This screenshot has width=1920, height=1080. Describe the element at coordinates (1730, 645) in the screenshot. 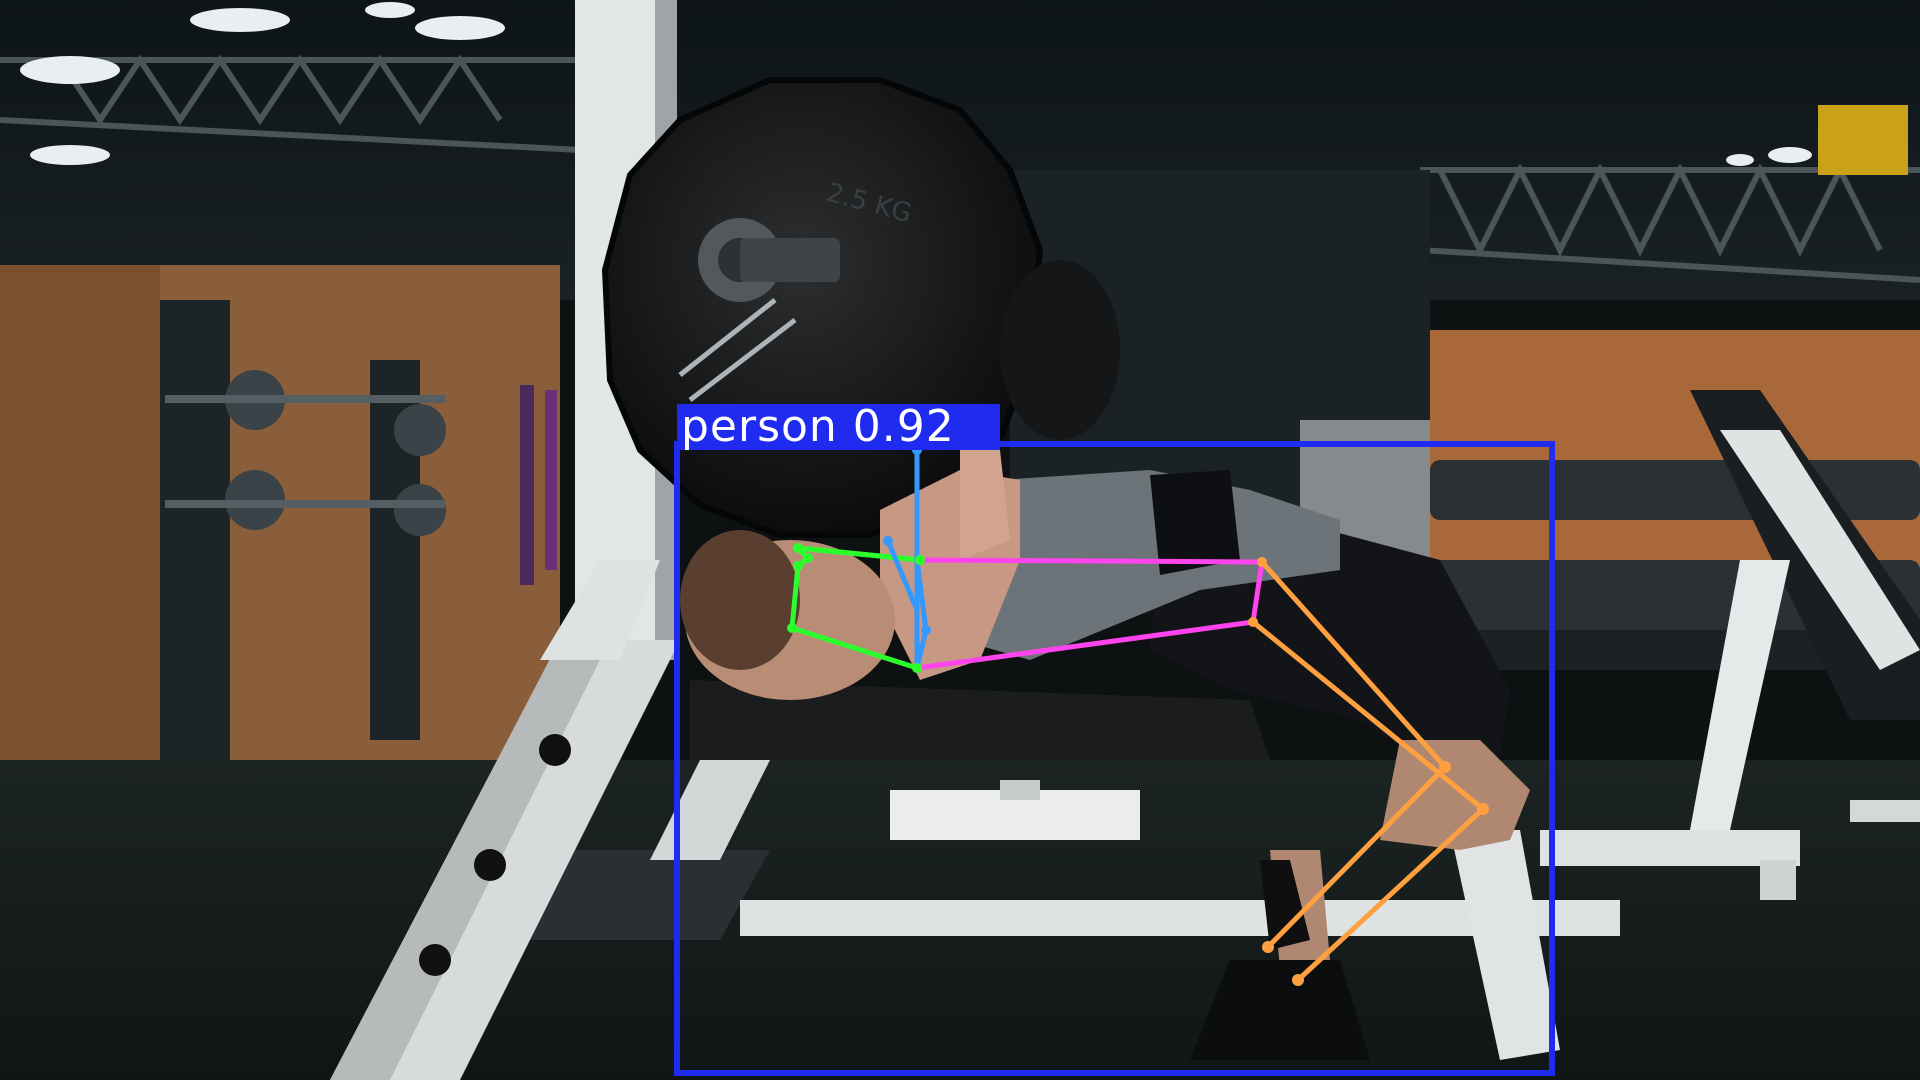

I see `incline-bench-right` at that location.